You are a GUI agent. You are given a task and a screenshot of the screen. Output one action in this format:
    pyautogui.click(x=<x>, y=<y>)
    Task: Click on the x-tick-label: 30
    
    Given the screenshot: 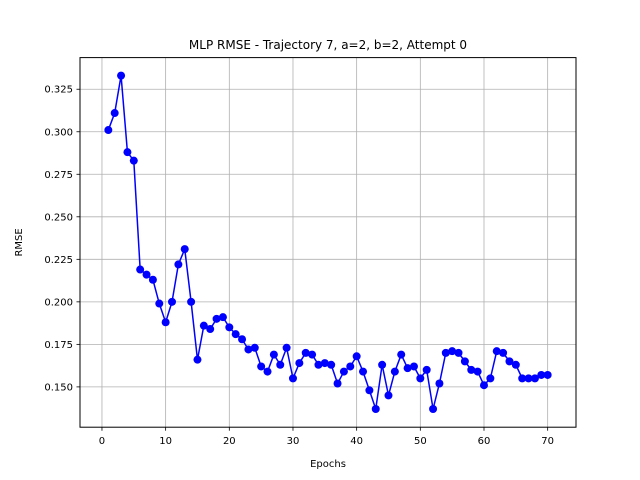 What is the action you would take?
    pyautogui.click(x=293, y=441)
    